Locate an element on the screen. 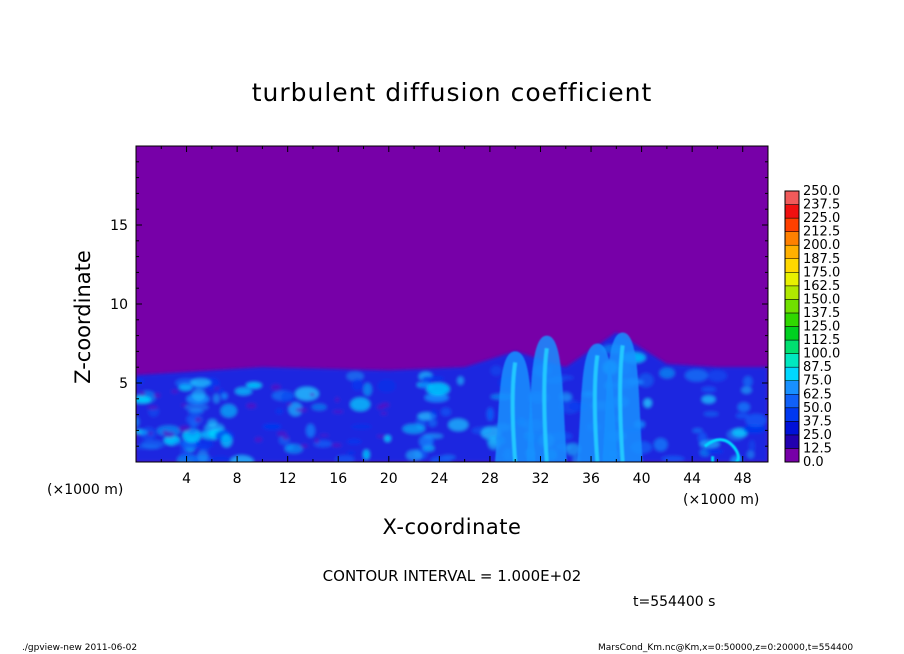  colorbar-label: 225.0 is located at coordinates (821, 218).